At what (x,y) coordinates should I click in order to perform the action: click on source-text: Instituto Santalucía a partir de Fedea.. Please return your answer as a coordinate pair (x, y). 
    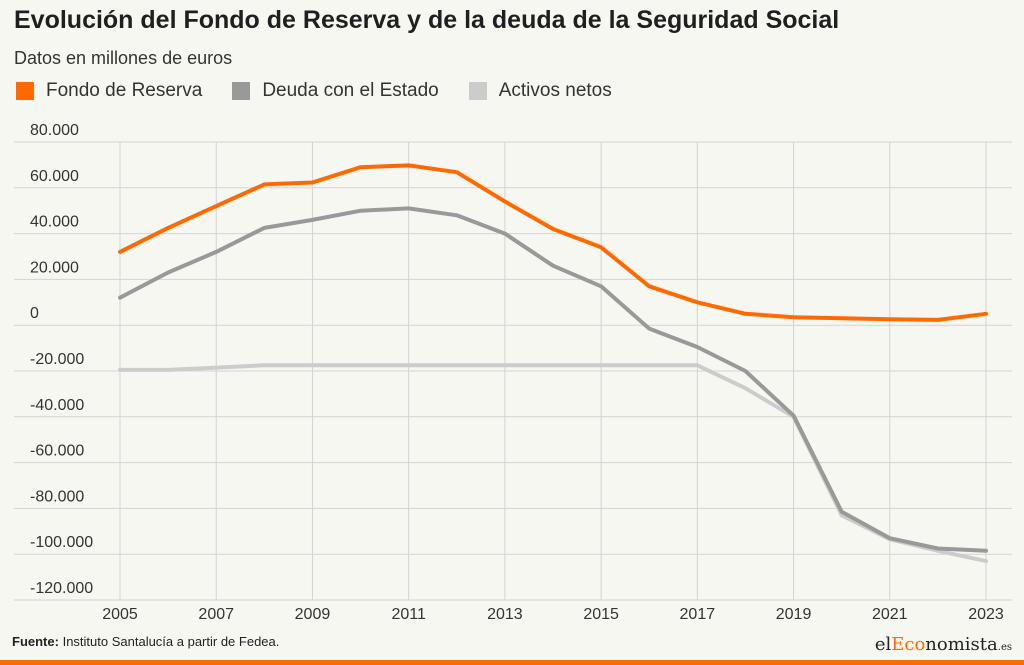
    Looking at the image, I should click on (171, 641).